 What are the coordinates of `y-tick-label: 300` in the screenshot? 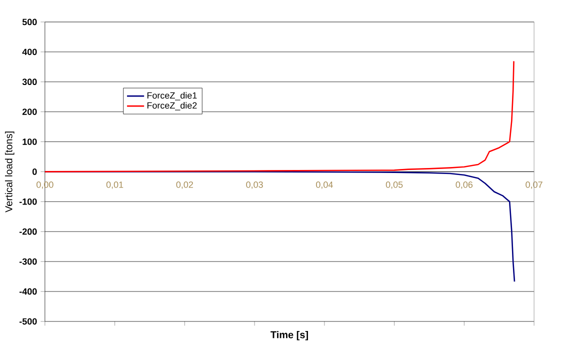 It's located at (29, 81).